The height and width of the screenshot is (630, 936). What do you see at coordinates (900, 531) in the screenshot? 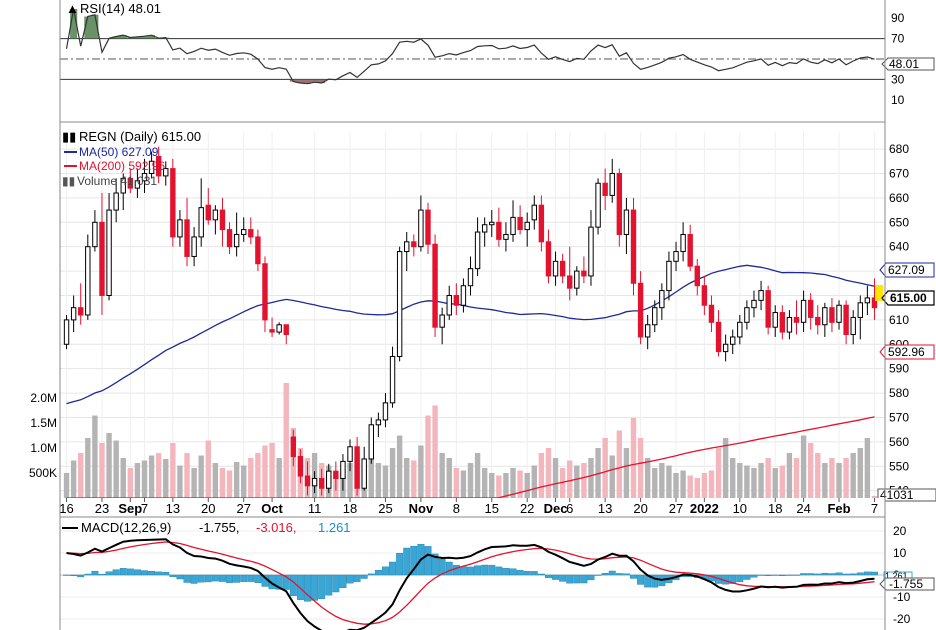
I see `macd-tick-label: 20` at bounding box center [900, 531].